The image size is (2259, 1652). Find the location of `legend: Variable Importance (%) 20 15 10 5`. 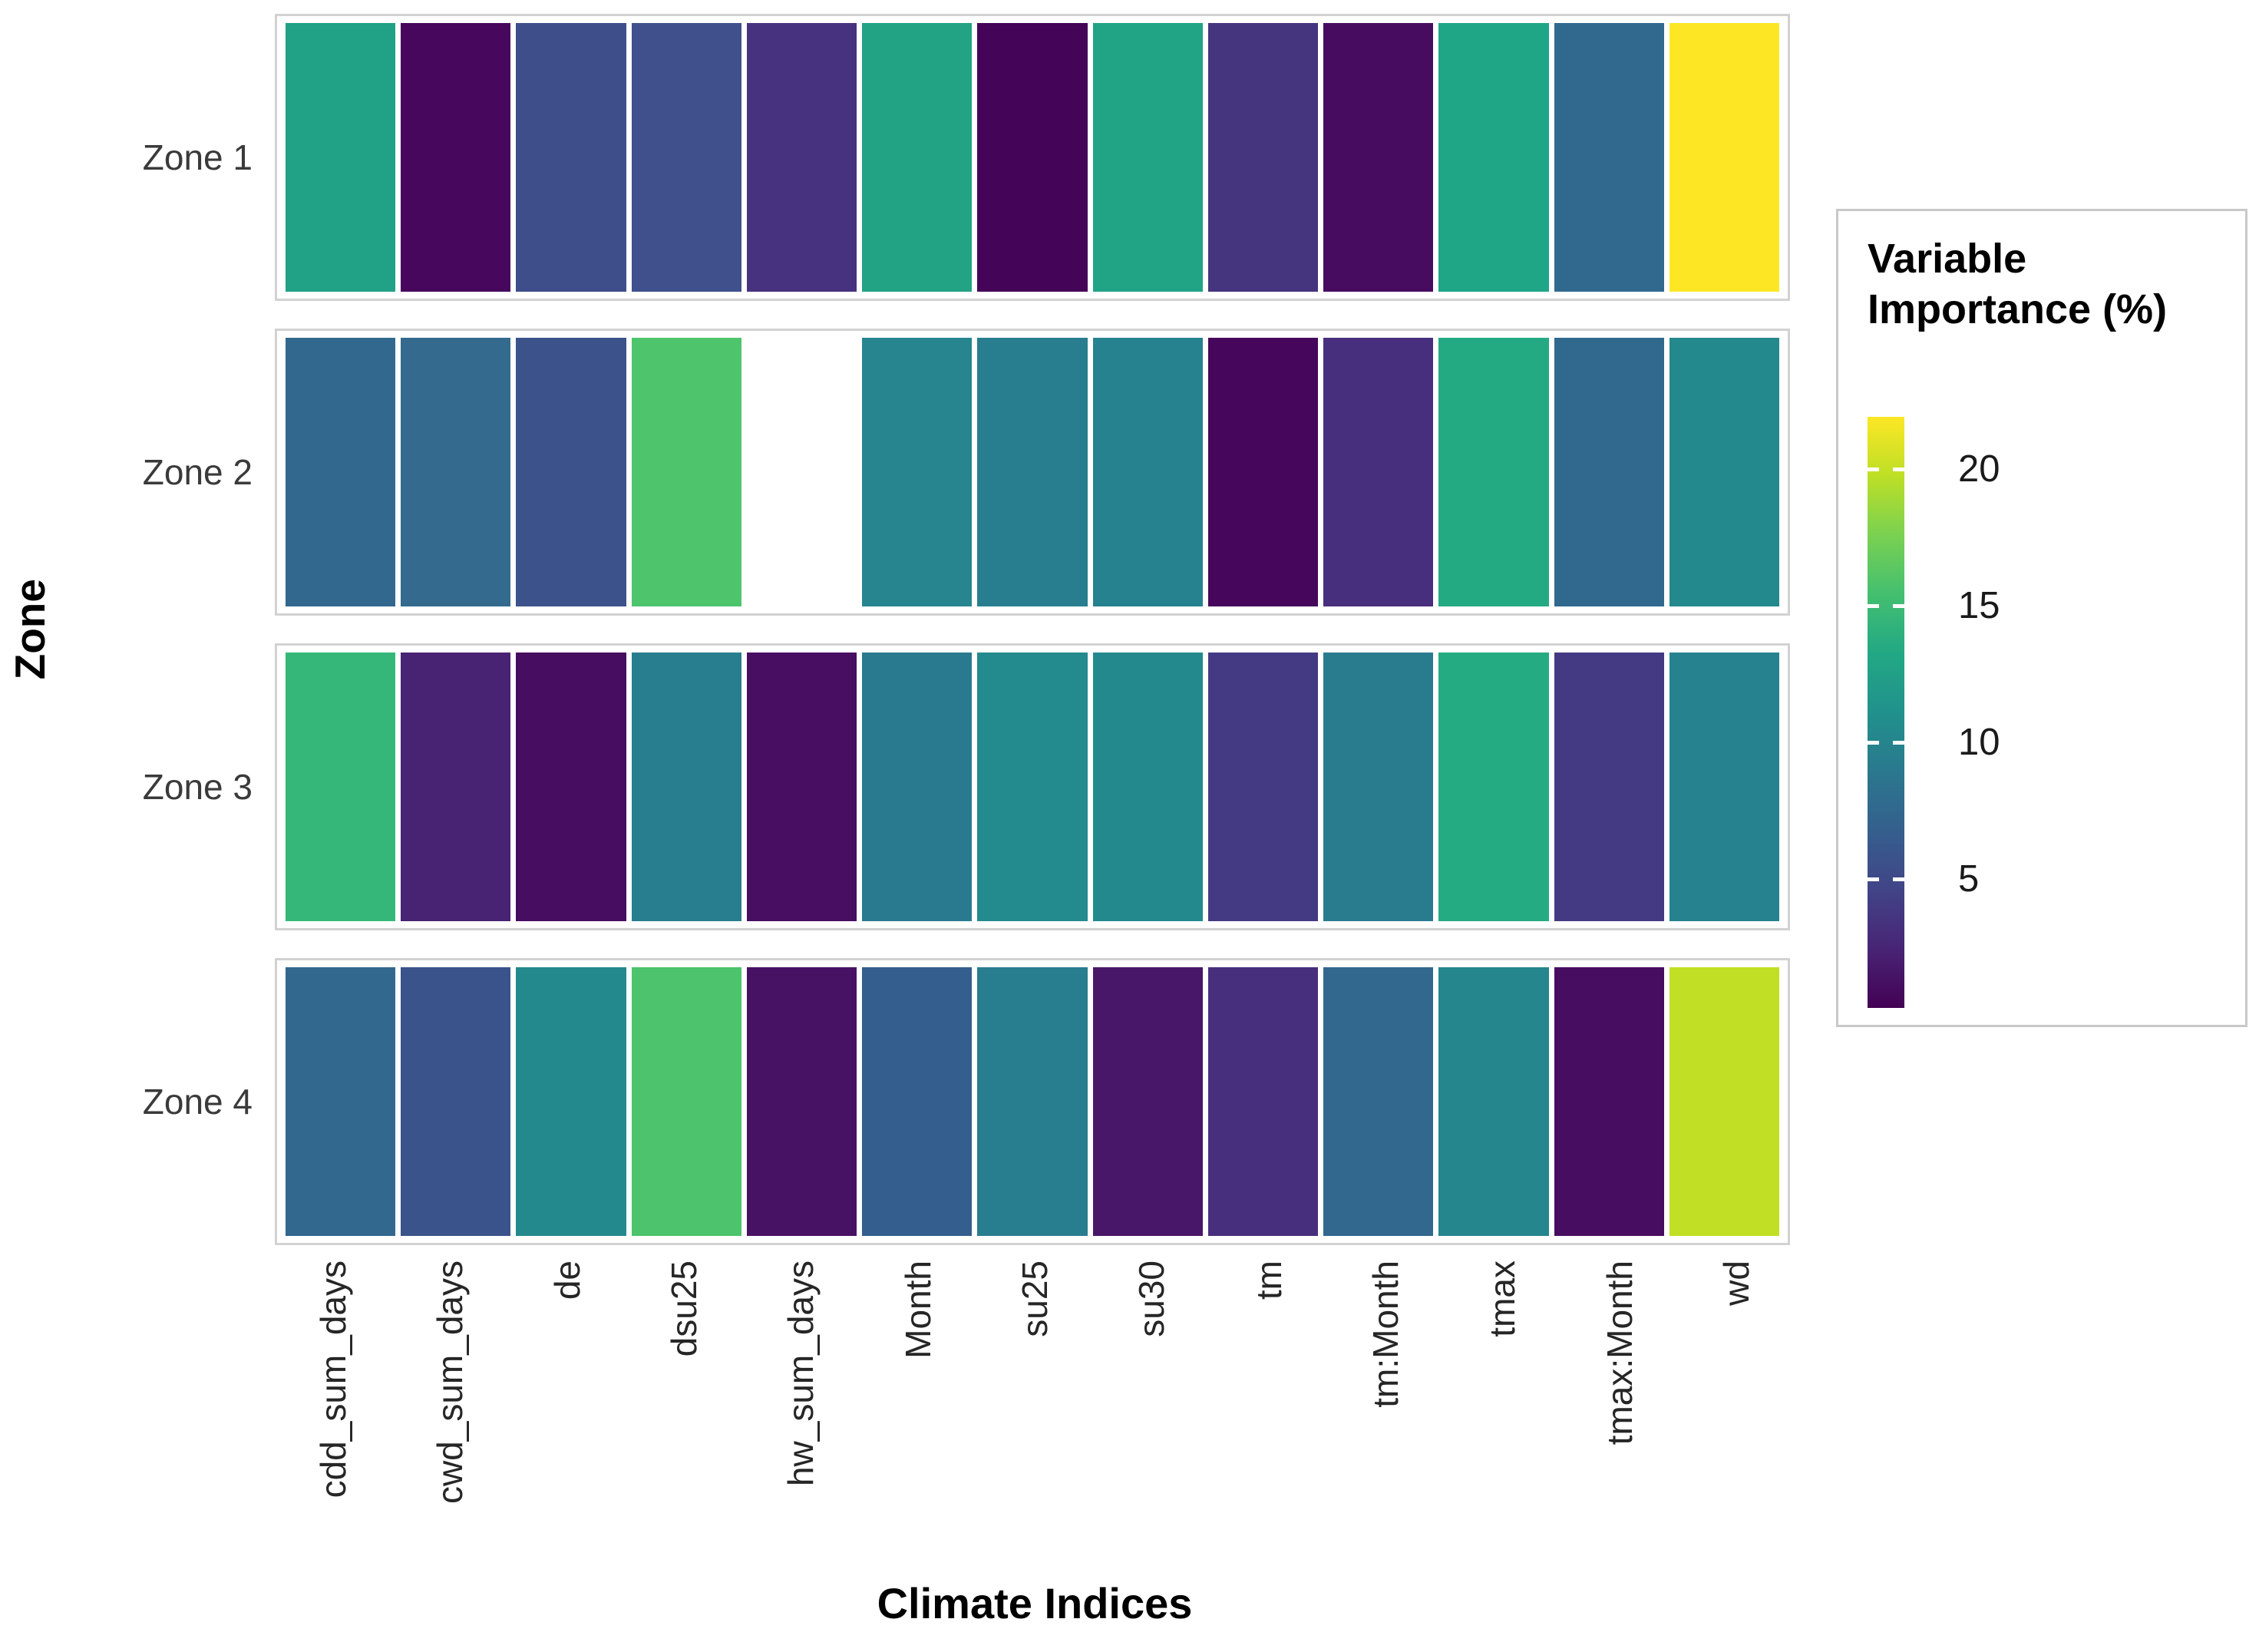

legend: Variable Importance (%) 20 15 10 5 is located at coordinates (2041, 618).